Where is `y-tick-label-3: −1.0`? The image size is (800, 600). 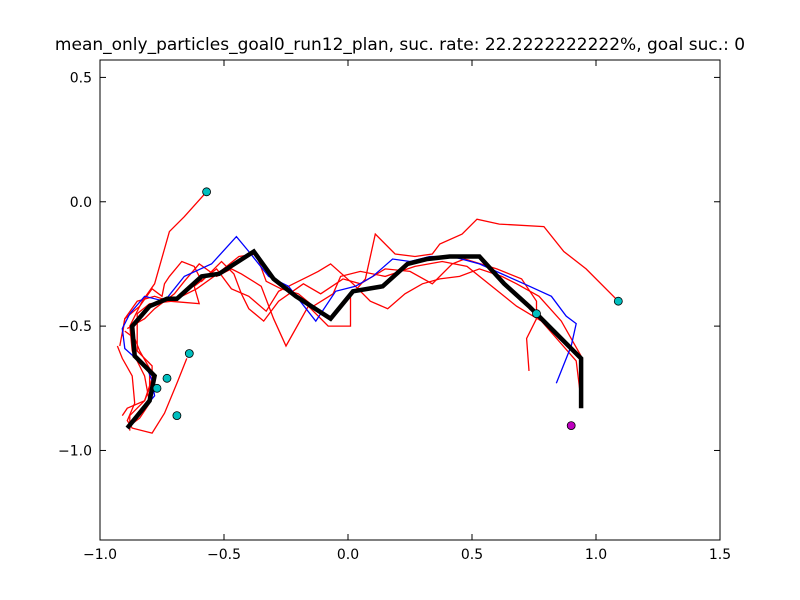
y-tick-label-3: −1.0 is located at coordinates (75, 451).